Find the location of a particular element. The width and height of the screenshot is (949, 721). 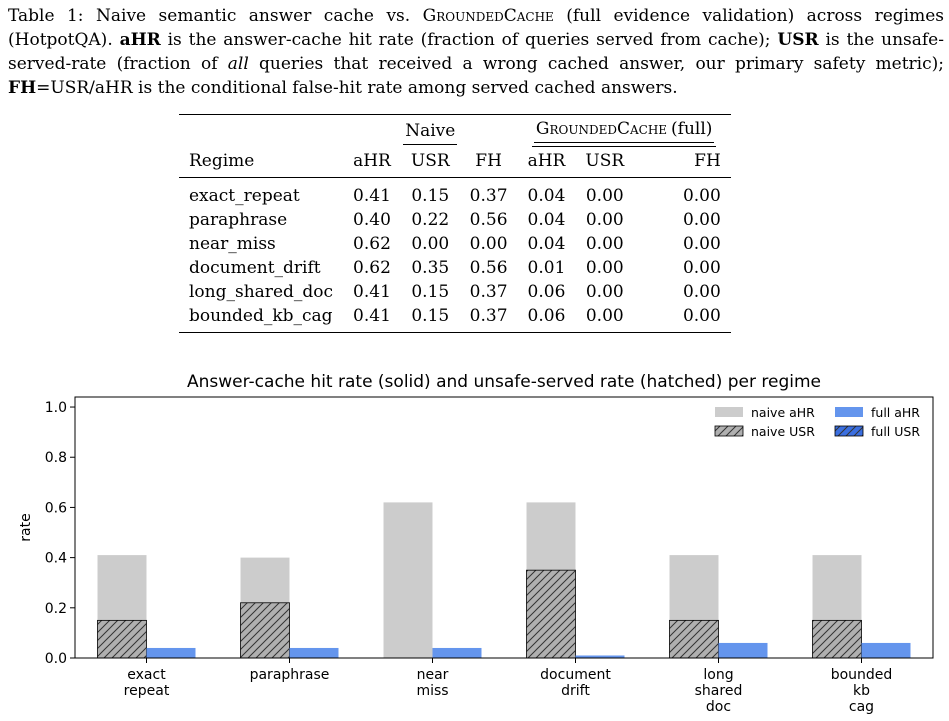

legend-label: naive aHR is located at coordinates (783, 412).